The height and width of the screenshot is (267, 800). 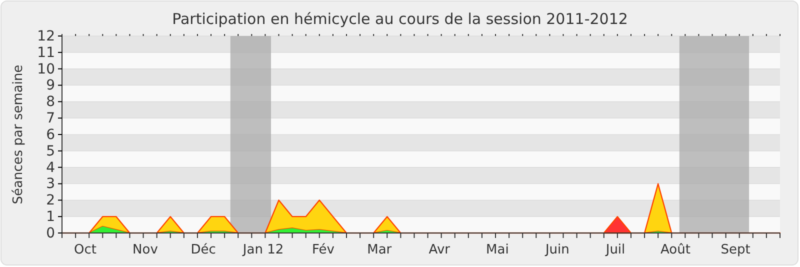 What do you see at coordinates (615, 250) in the screenshot?
I see `x-tick-label: Juil` at bounding box center [615, 250].